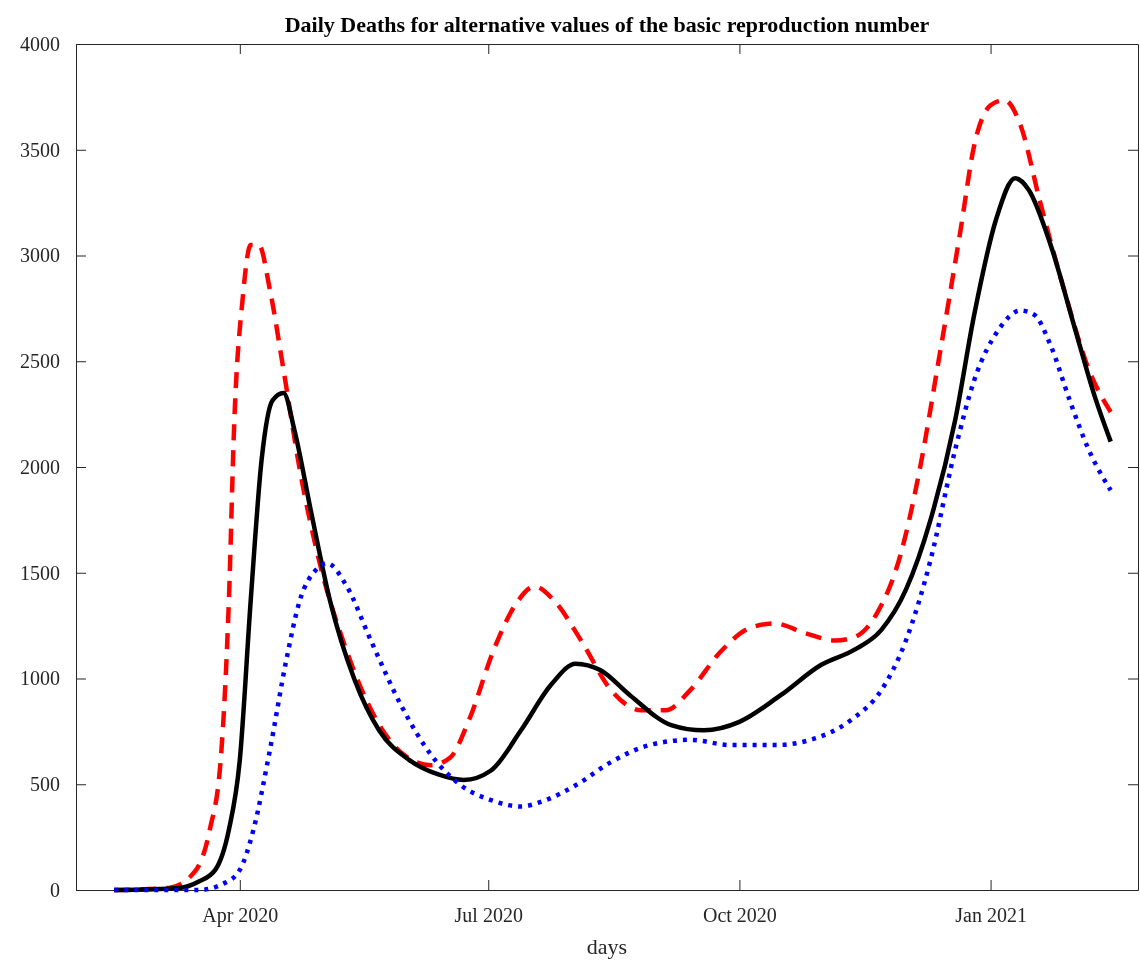 This screenshot has height=966, width=1140. Describe the element at coordinates (607, 24) in the screenshot. I see `chart-title: Daily Deaths for alternative values of the basic reproduction number` at that location.